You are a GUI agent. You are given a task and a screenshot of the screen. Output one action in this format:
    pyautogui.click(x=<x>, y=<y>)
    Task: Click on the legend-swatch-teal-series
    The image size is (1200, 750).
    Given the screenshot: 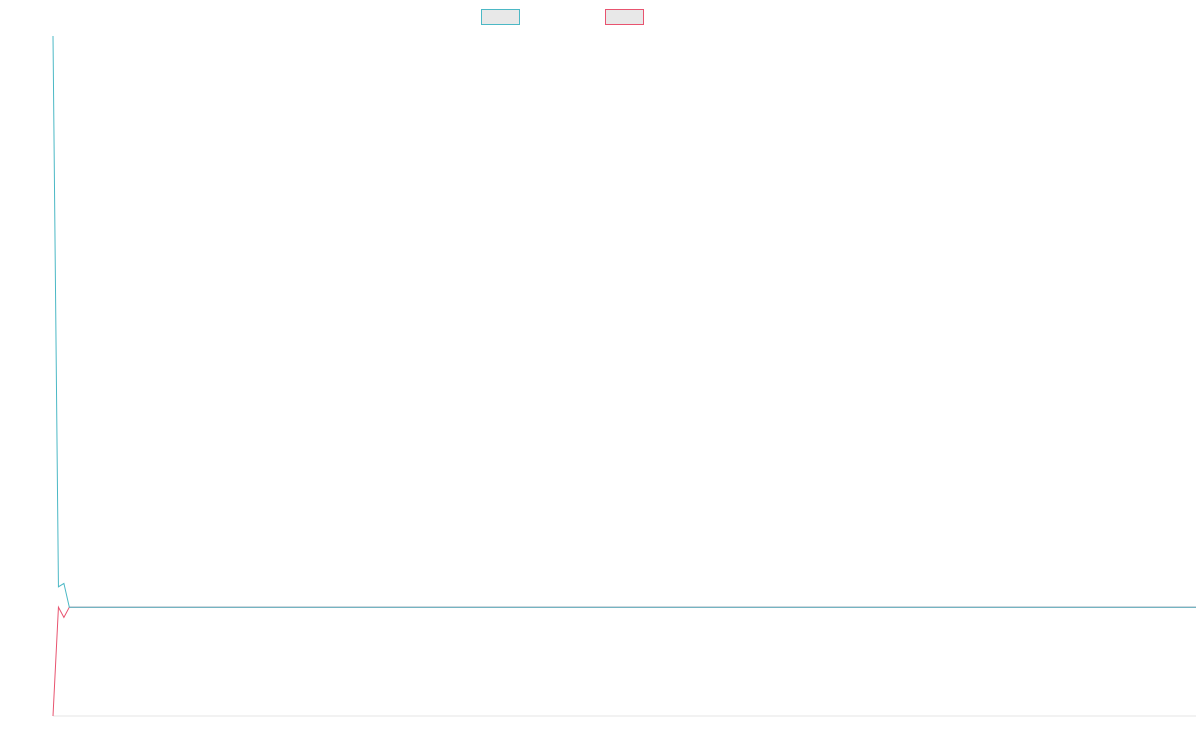 What is the action you would take?
    pyautogui.click(x=500, y=17)
    